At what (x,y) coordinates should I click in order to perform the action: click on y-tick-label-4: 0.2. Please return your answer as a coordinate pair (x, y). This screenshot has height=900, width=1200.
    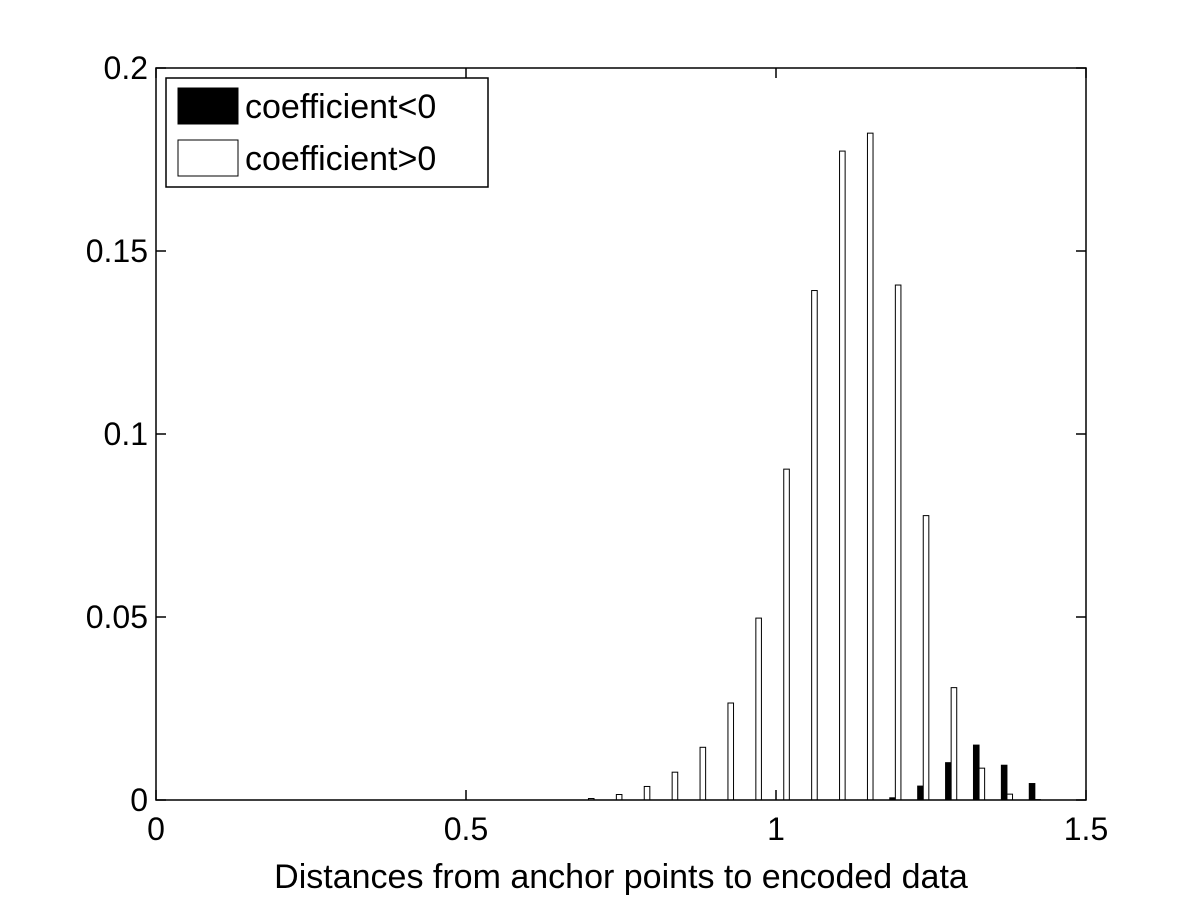
    Looking at the image, I should click on (126, 68).